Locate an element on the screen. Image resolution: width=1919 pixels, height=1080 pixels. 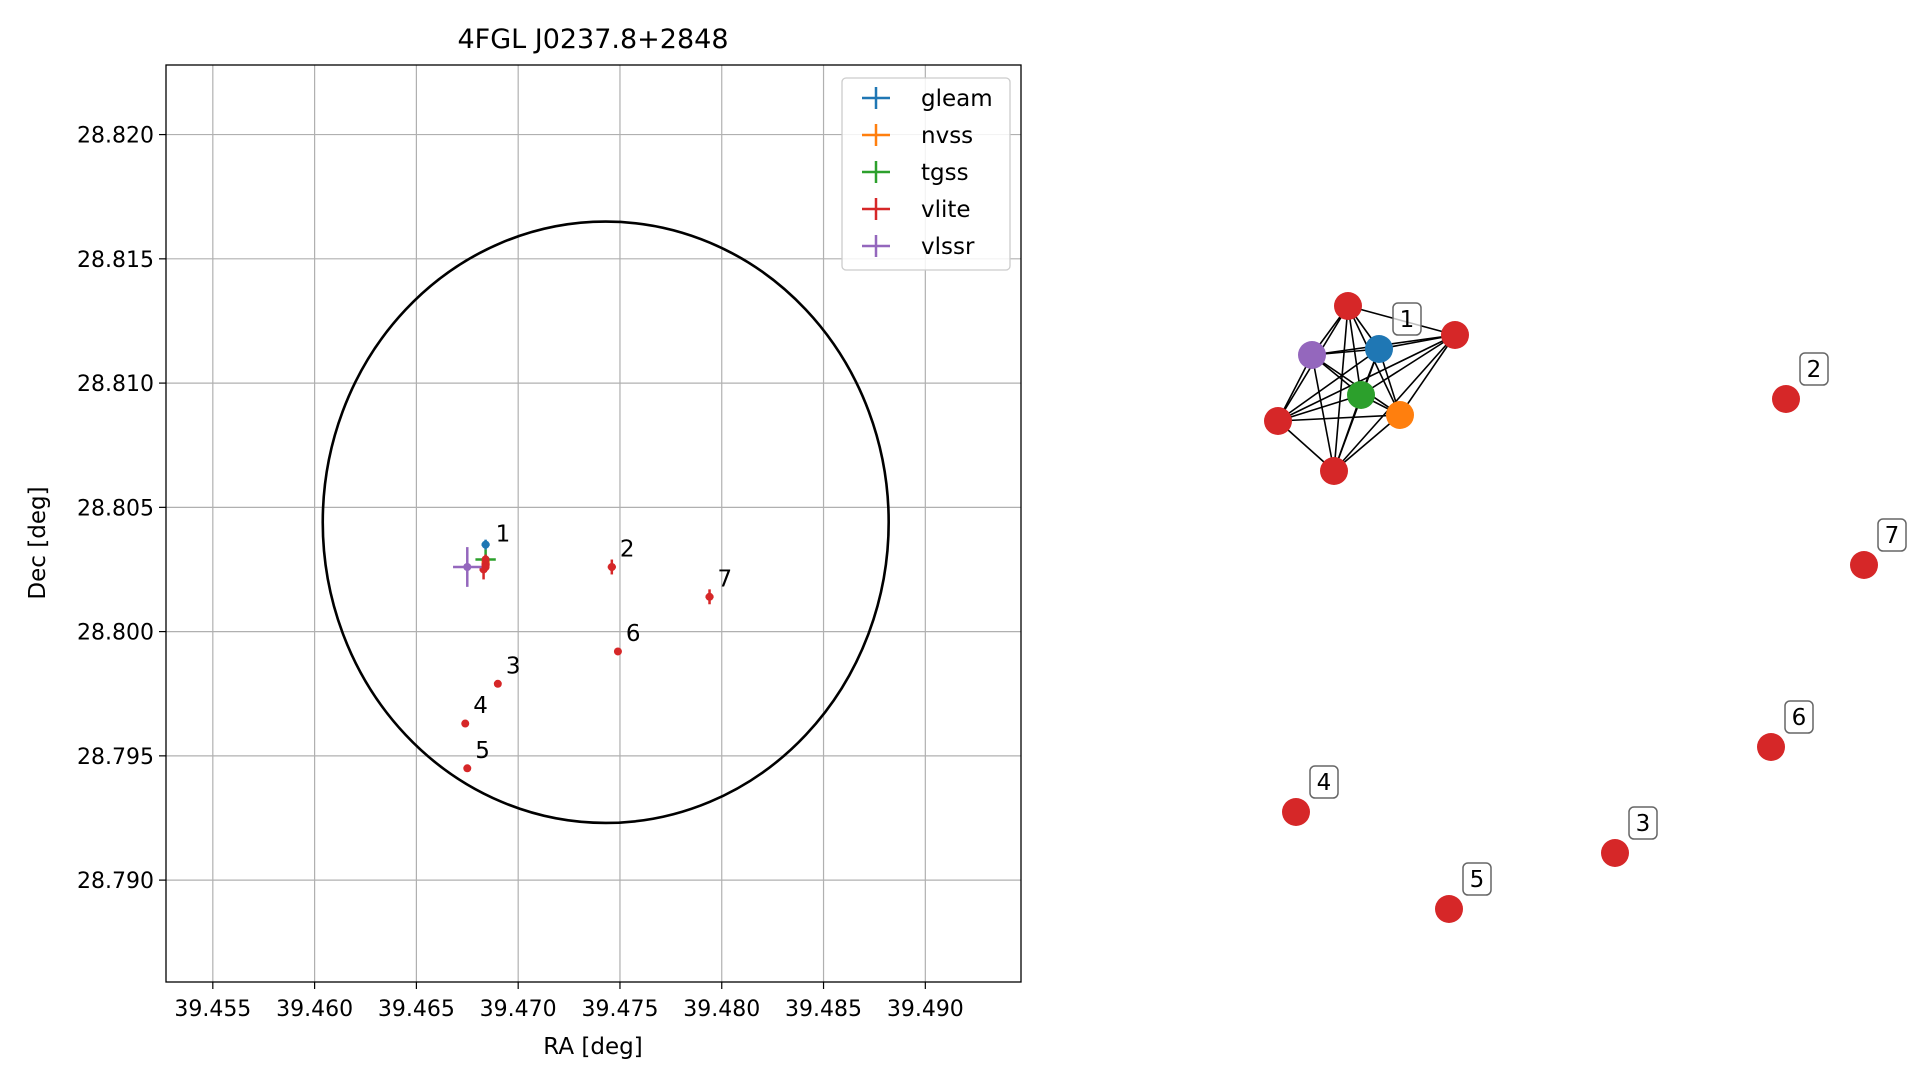
network-node-label: 2 is located at coordinates (1814, 369).